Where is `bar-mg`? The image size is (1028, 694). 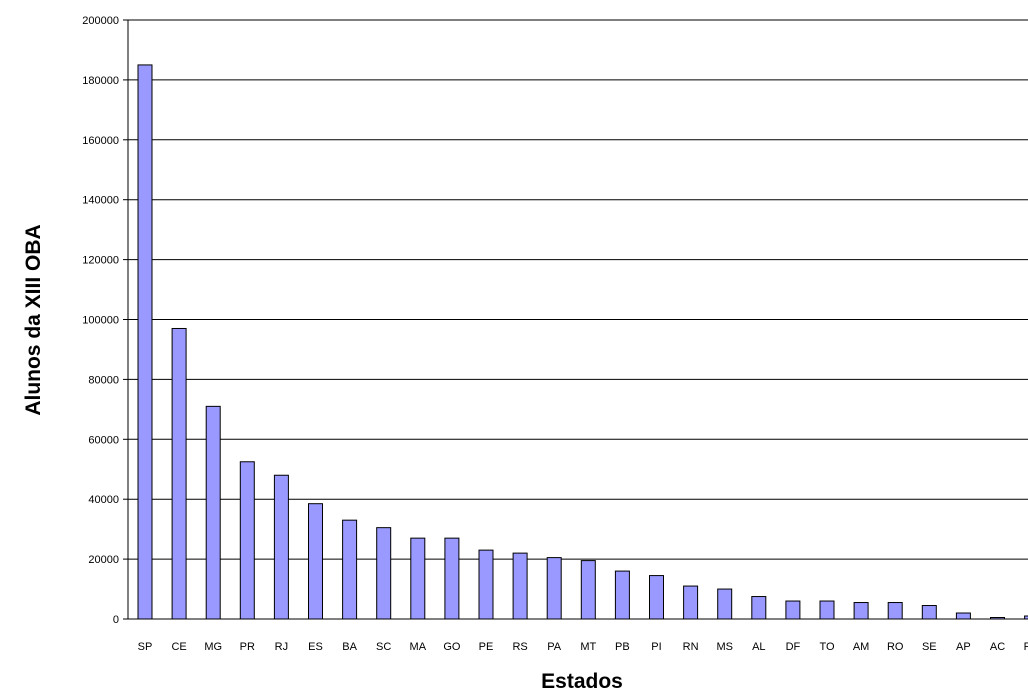 bar-mg is located at coordinates (213, 512).